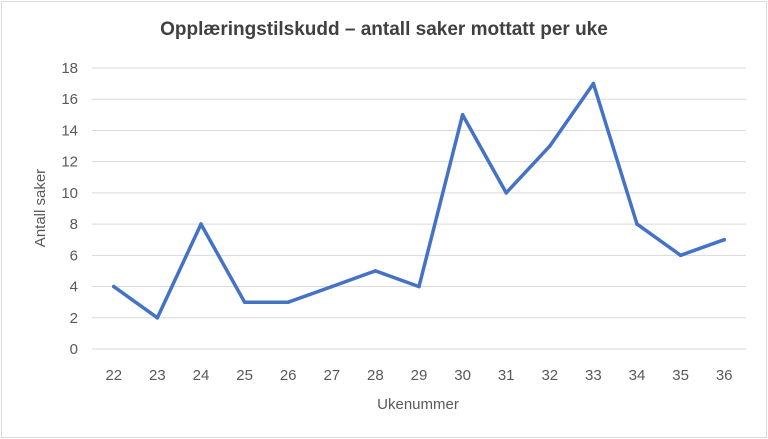  Describe the element at coordinates (69, 68) in the screenshot. I see `y-tick-label: 18` at that location.